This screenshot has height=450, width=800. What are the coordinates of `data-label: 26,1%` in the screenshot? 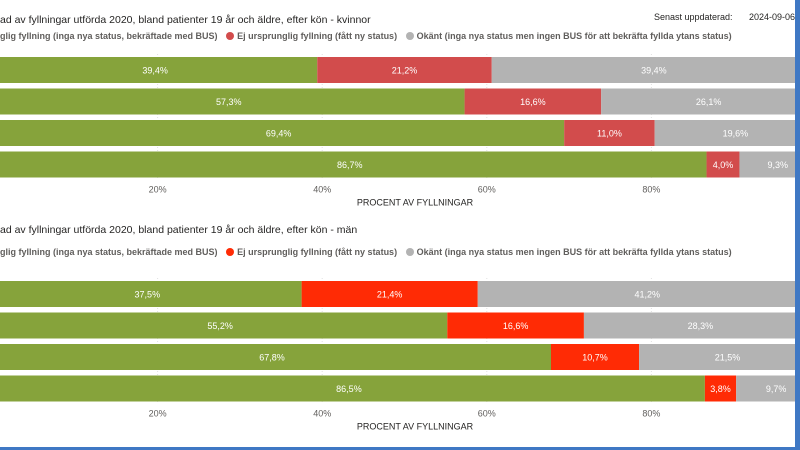 It's located at (709, 102).